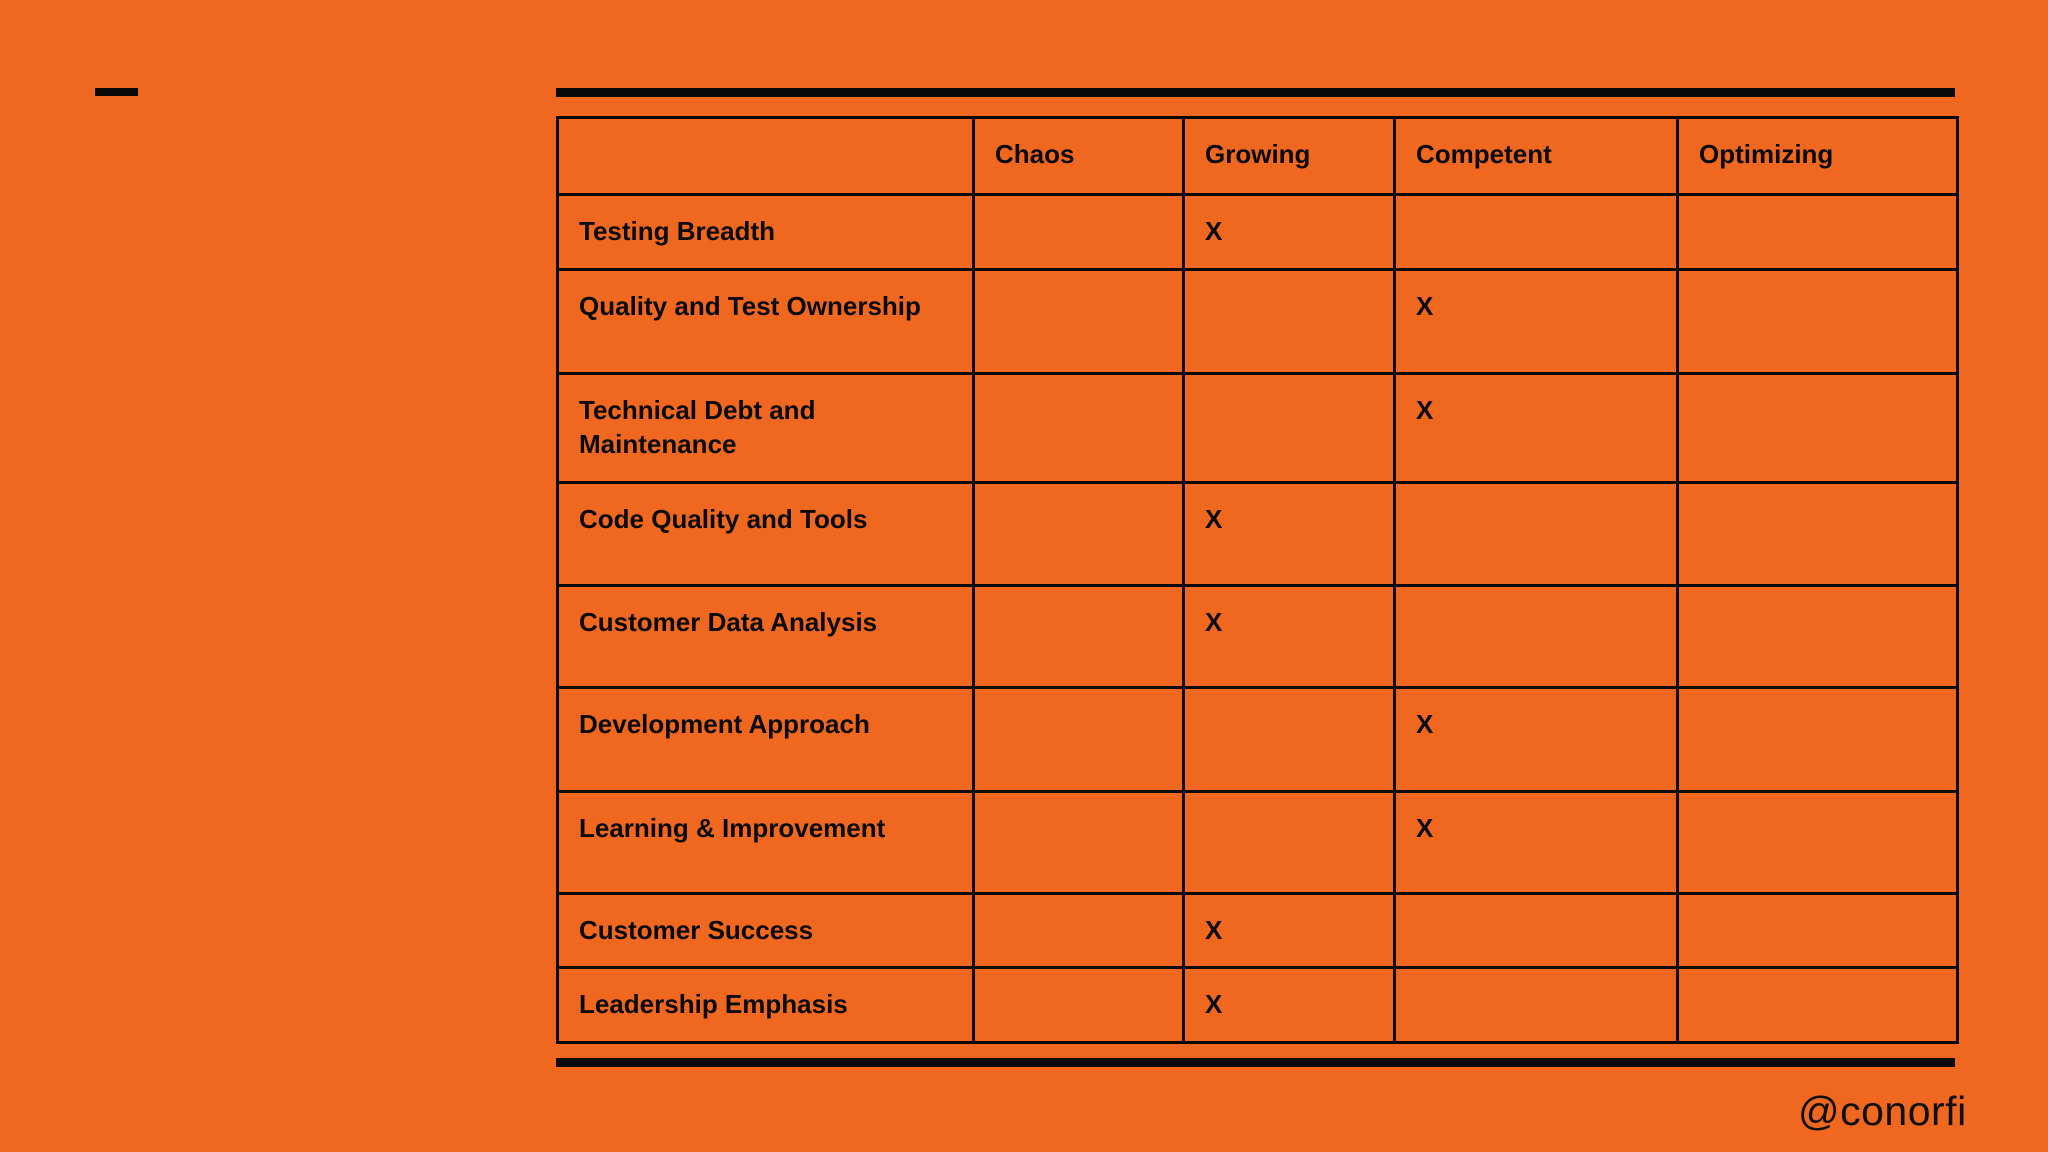 Image resolution: width=2048 pixels, height=1152 pixels. Describe the element at coordinates (765, 930) in the screenshot. I see `row-label: Customer Success` at that location.